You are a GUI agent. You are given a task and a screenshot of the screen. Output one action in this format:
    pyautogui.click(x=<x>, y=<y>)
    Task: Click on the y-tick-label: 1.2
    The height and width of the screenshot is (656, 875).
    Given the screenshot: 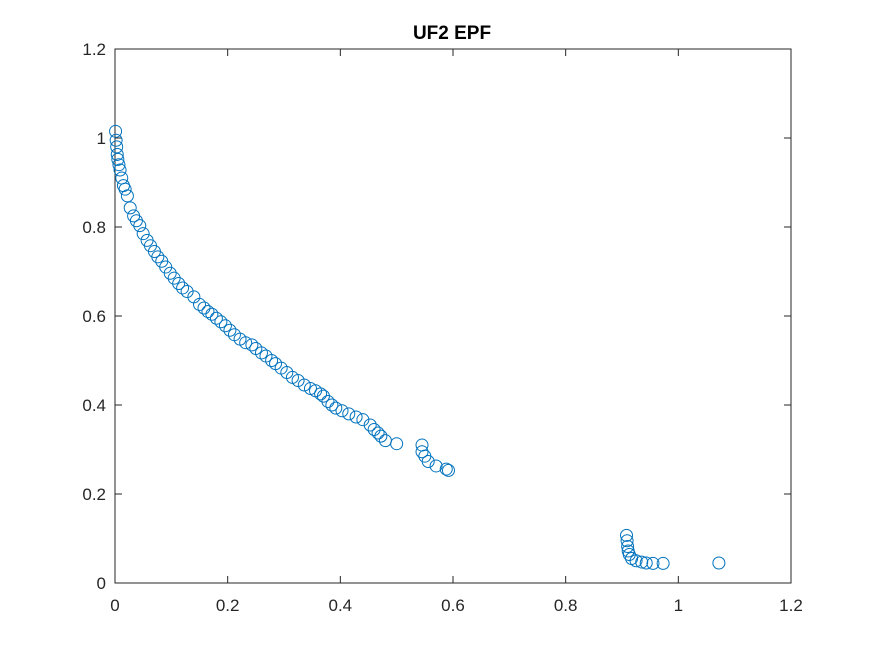 What is the action you would take?
    pyautogui.click(x=94, y=49)
    